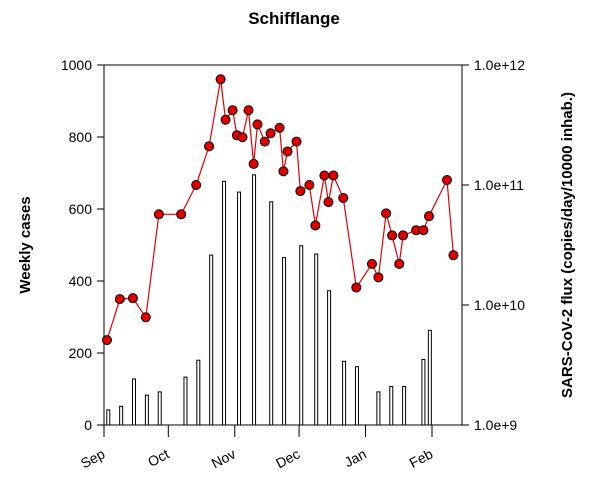 This screenshot has height=491, width=589. Describe the element at coordinates (81, 353) in the screenshot. I see `y-tick-label: 200` at that location.